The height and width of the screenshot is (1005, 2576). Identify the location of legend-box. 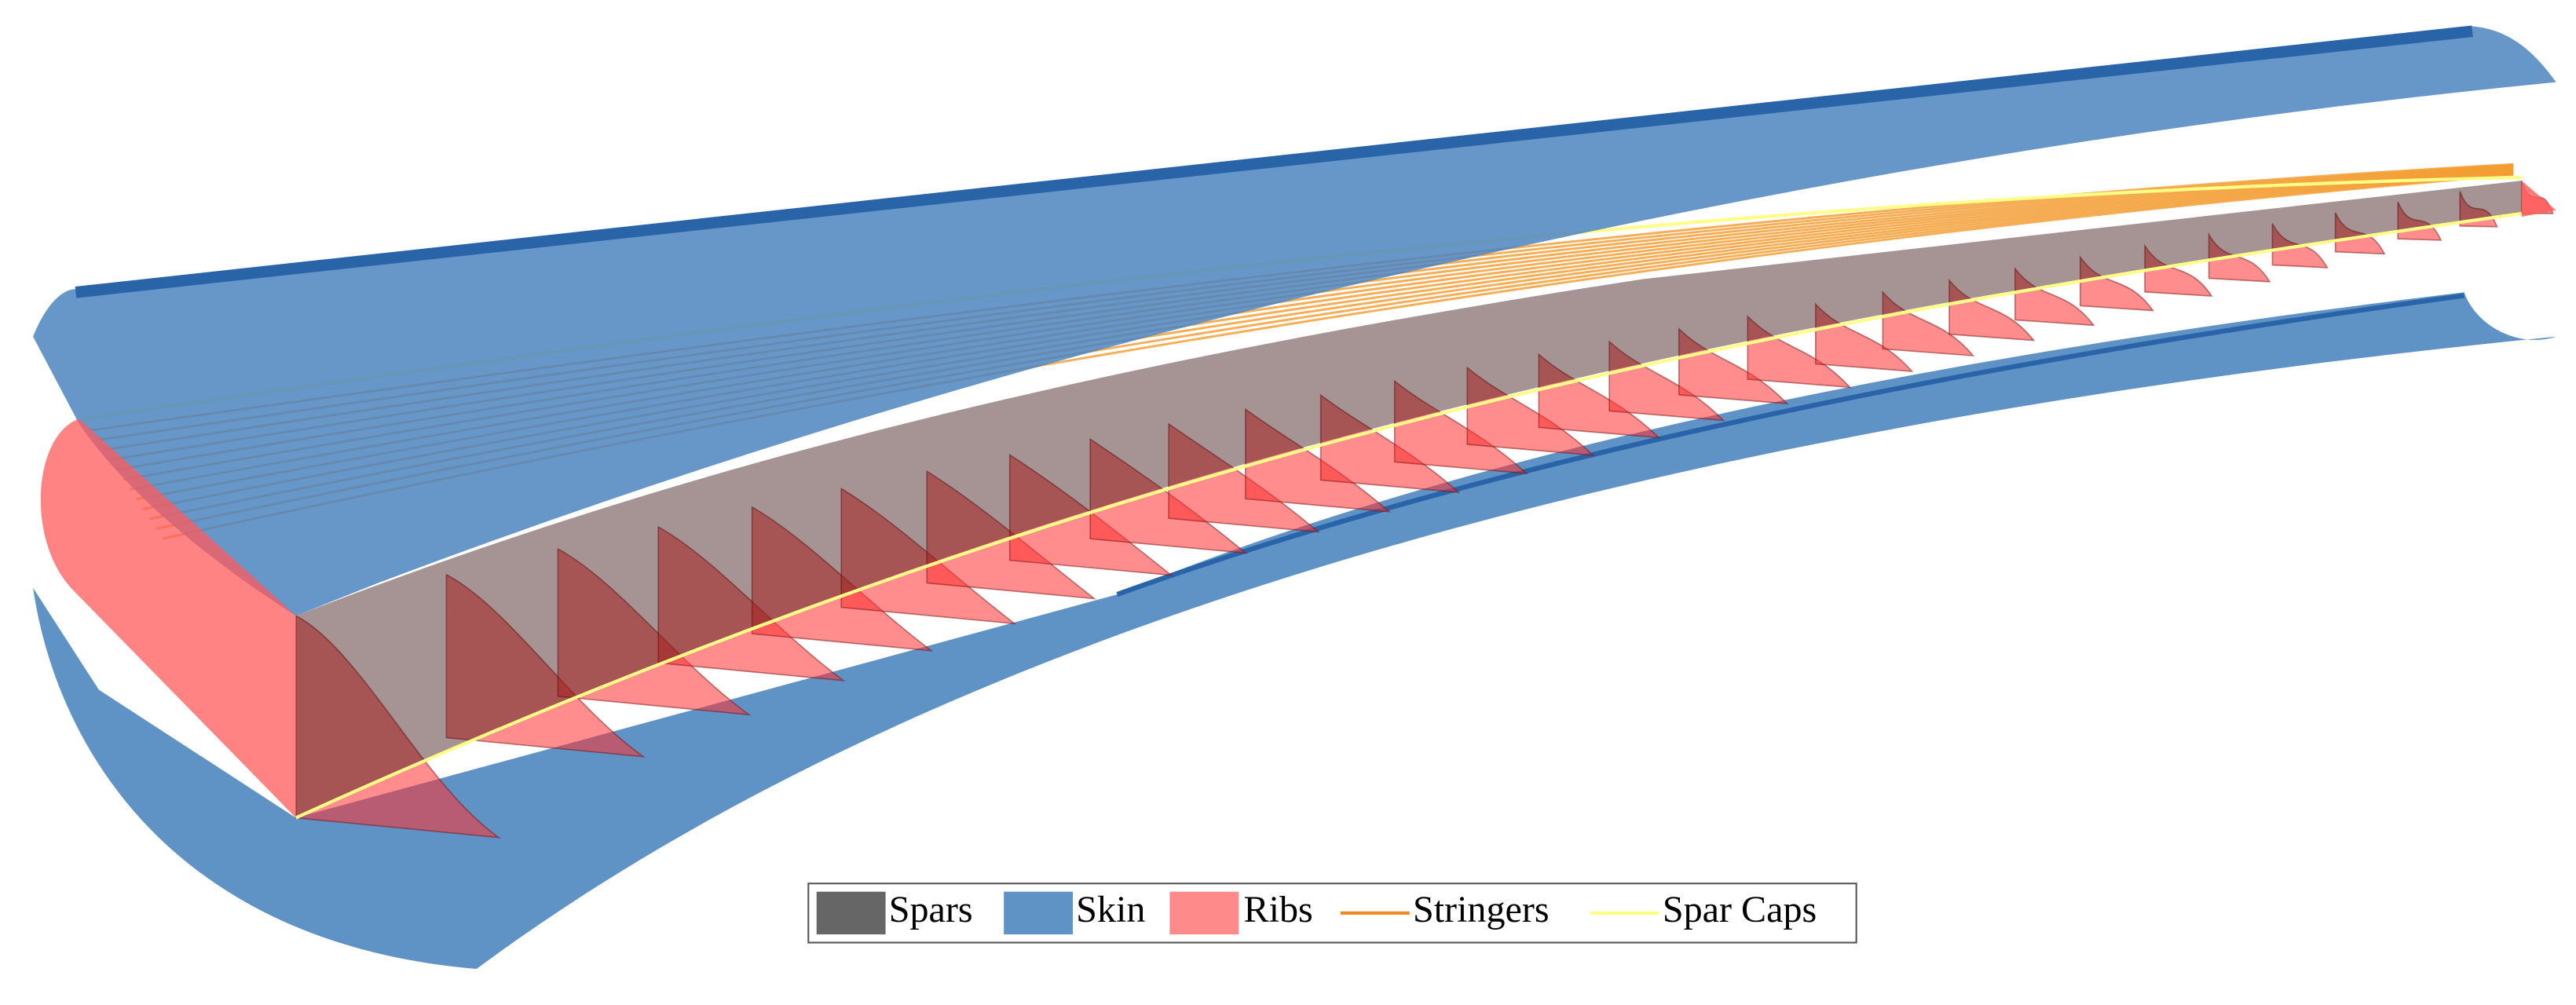
(1332, 913).